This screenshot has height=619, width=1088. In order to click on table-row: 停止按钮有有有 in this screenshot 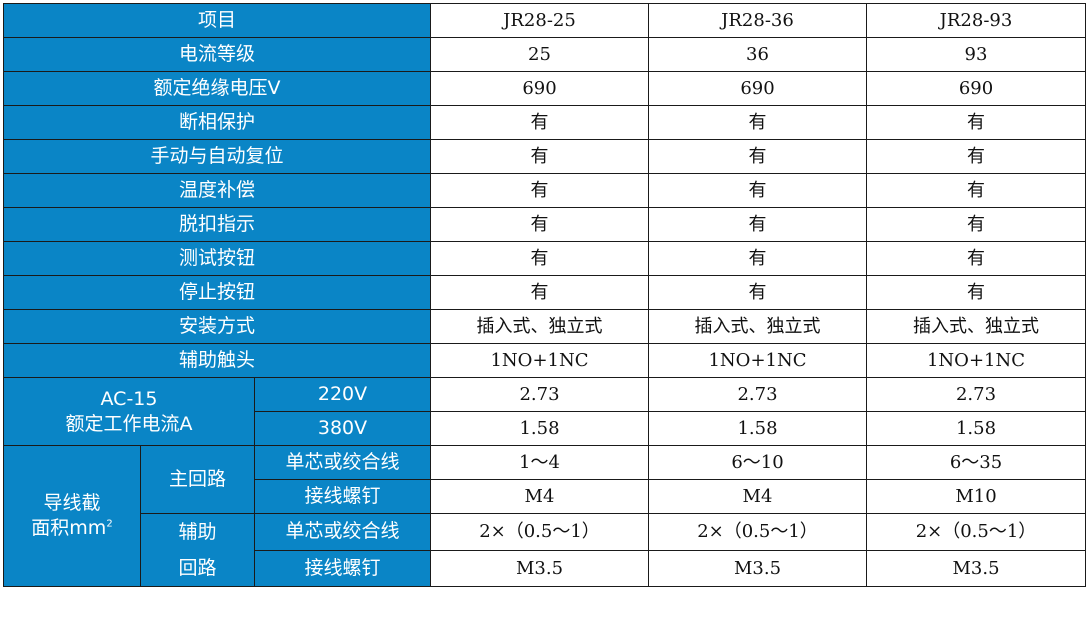, I will do `click(544, 292)`.